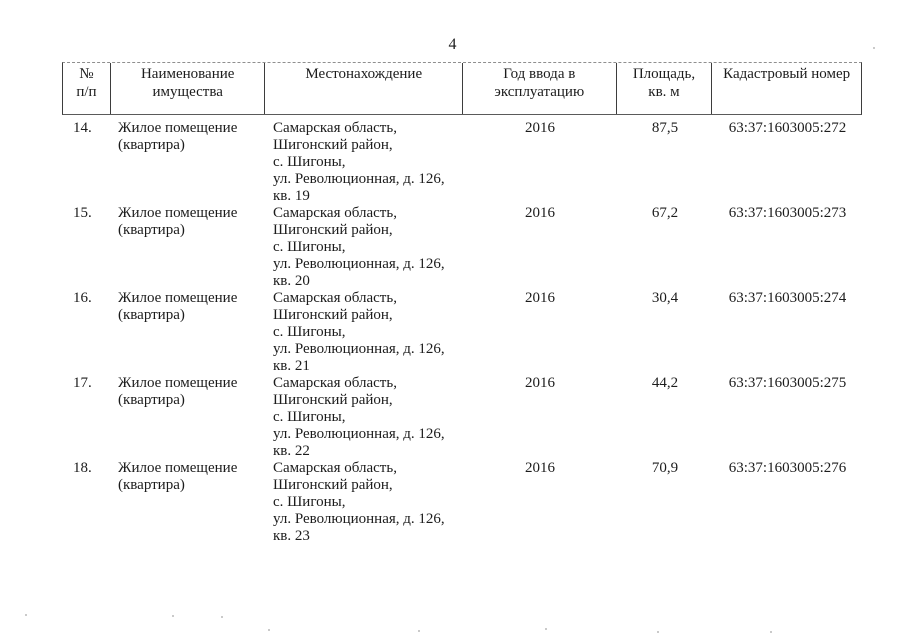 This screenshot has height=640, width=905. What do you see at coordinates (787, 468) in the screenshot?
I see `cadastral-number: 63:37:1603005:276` at bounding box center [787, 468].